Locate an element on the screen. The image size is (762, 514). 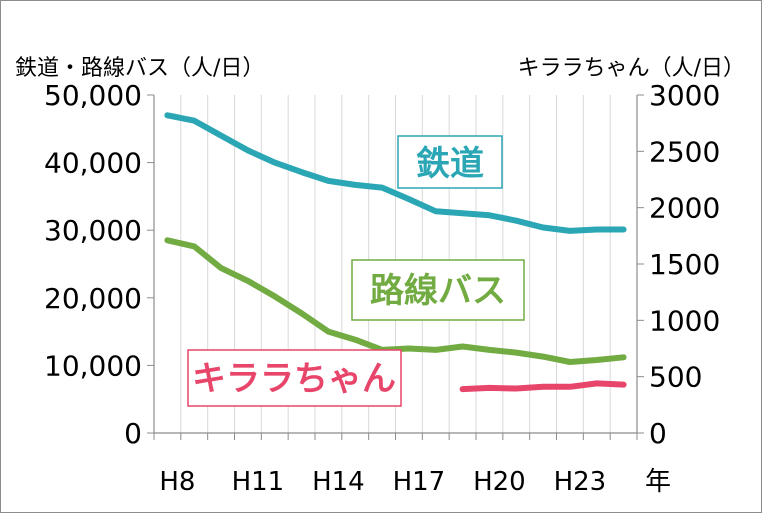
y-tick-label-right: 3000 is located at coordinates (684, 95).